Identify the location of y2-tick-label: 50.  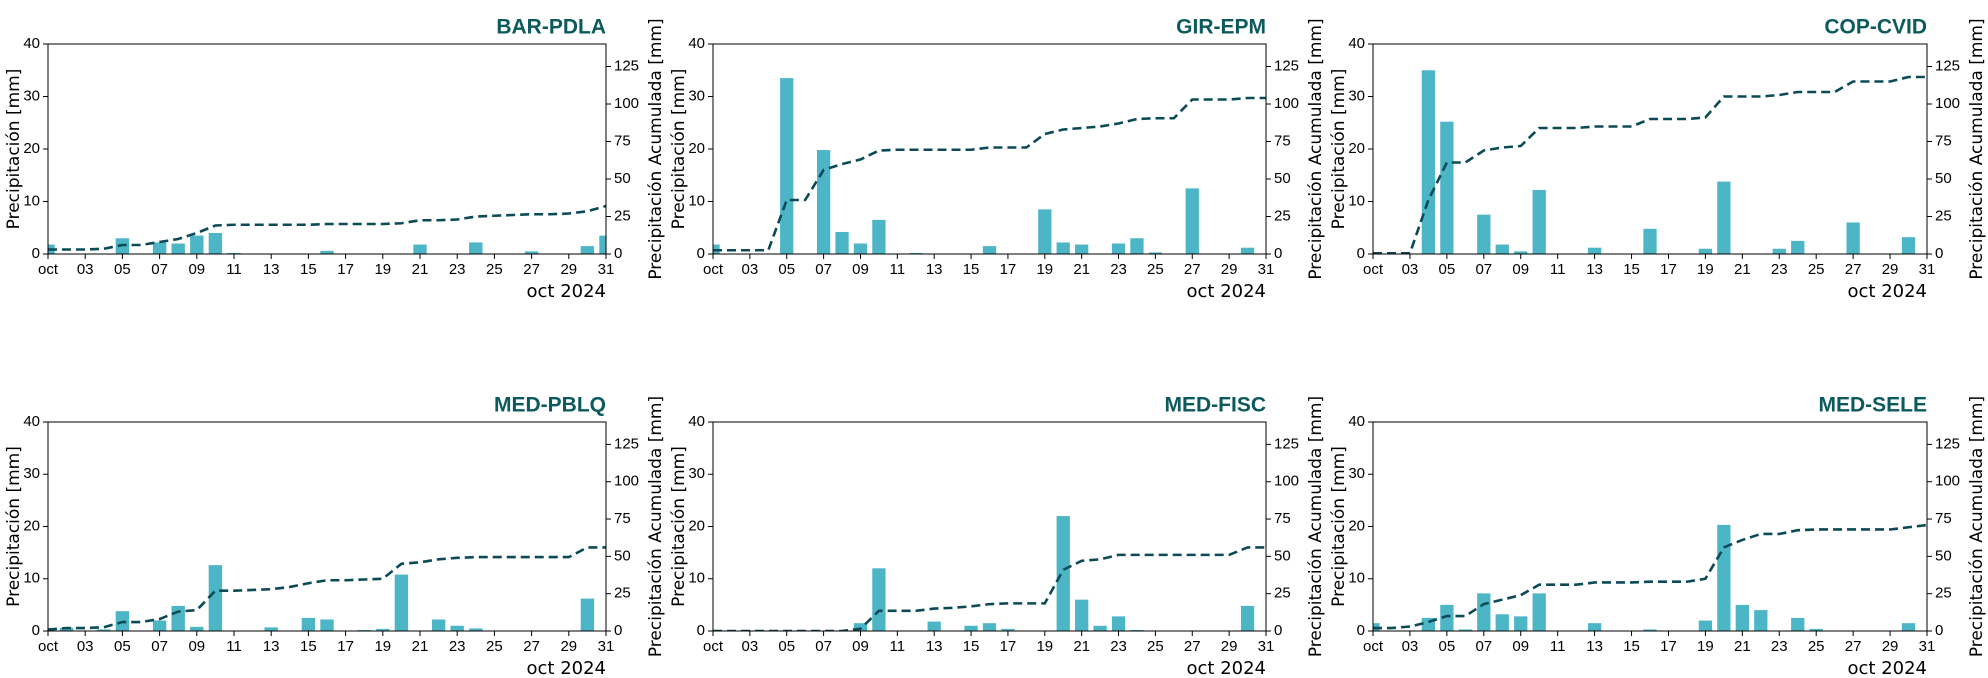
(622, 178).